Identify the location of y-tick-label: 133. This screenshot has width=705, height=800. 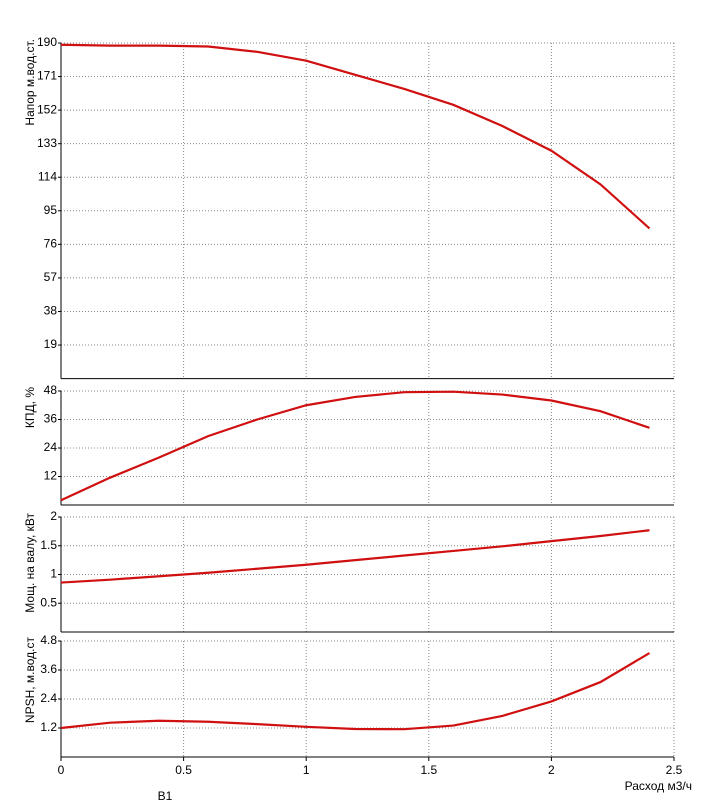
(47, 143).